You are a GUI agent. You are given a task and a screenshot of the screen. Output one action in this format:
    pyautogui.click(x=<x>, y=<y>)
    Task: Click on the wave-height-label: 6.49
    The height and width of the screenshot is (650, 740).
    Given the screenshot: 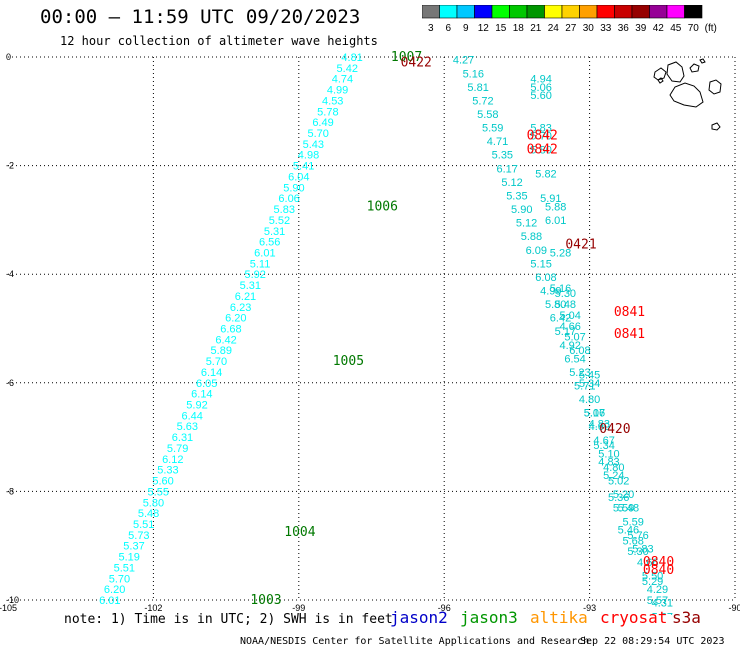 What is the action you would take?
    pyautogui.click(x=322, y=123)
    